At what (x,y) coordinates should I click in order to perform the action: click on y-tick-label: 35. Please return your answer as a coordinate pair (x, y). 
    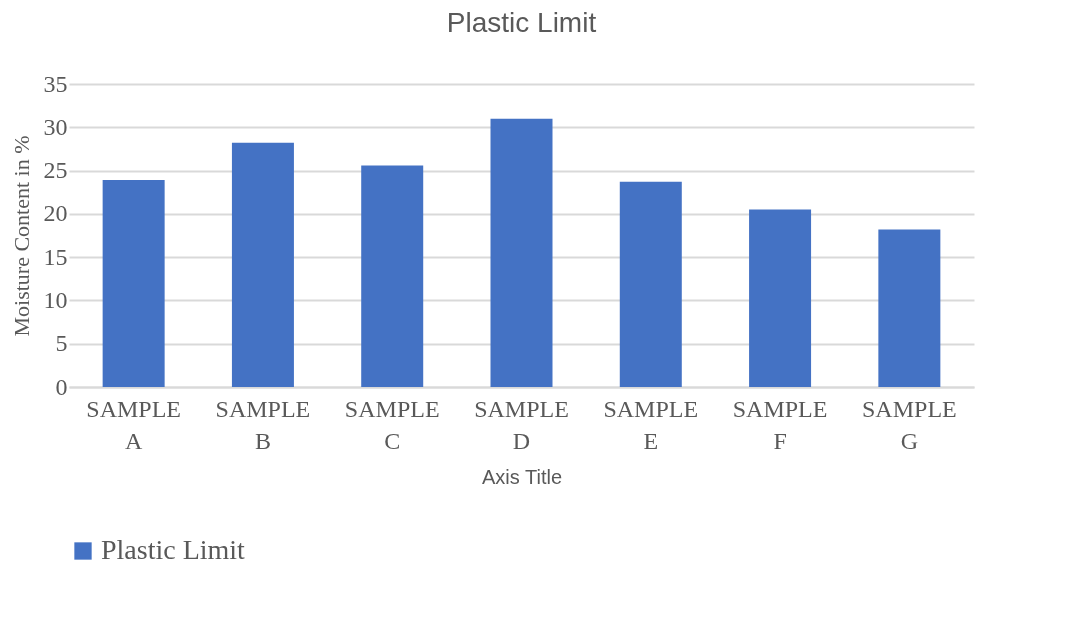
    Looking at the image, I should click on (55, 83).